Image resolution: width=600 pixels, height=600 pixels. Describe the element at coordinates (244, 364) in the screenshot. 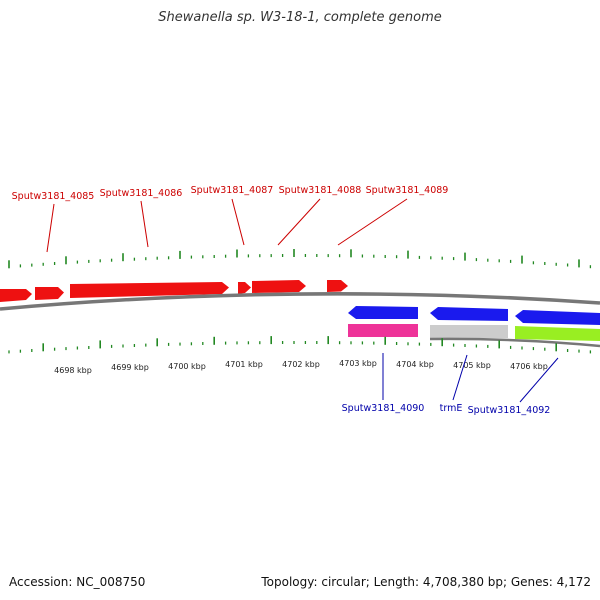

I see `kbp-label: 4701 kbp` at that location.